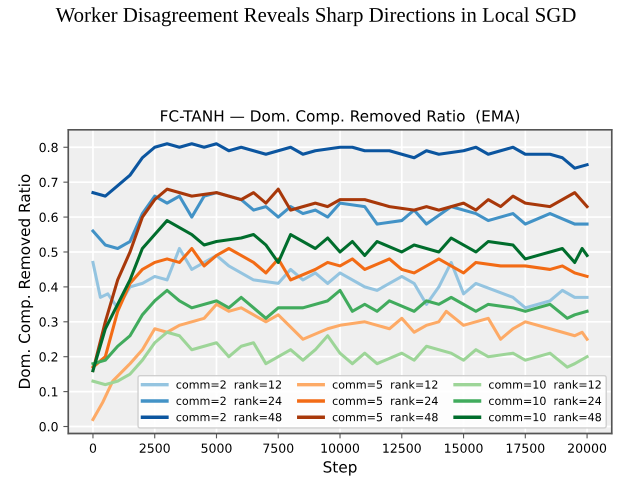 This screenshot has height=479, width=632. What do you see at coordinates (340, 468) in the screenshot?
I see `x-axis-title: Step` at bounding box center [340, 468].